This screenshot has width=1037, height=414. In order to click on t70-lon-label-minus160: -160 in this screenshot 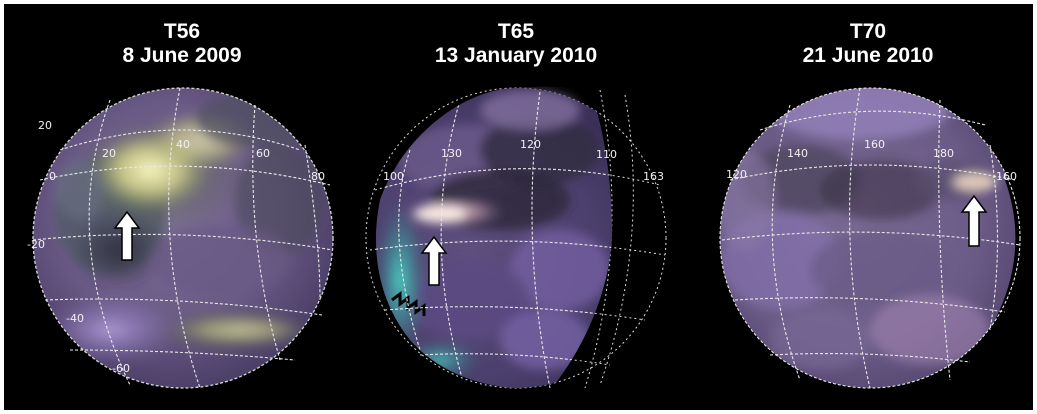, I will do `click(1004, 176)`.